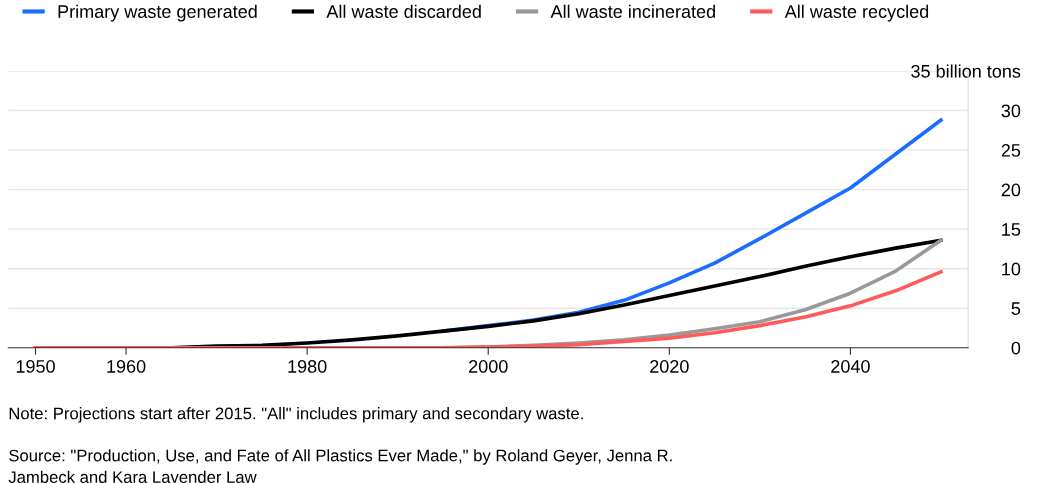  What do you see at coordinates (1011, 190) in the screenshot?
I see `y-tick-label: 20` at bounding box center [1011, 190].